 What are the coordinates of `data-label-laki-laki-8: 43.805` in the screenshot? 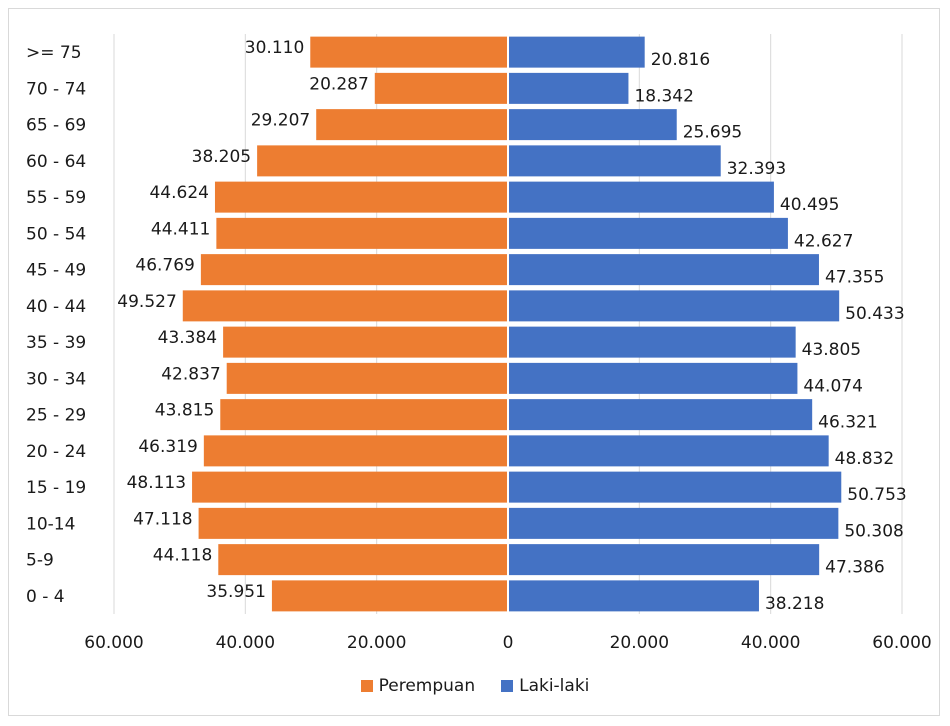 It's located at (831, 350).